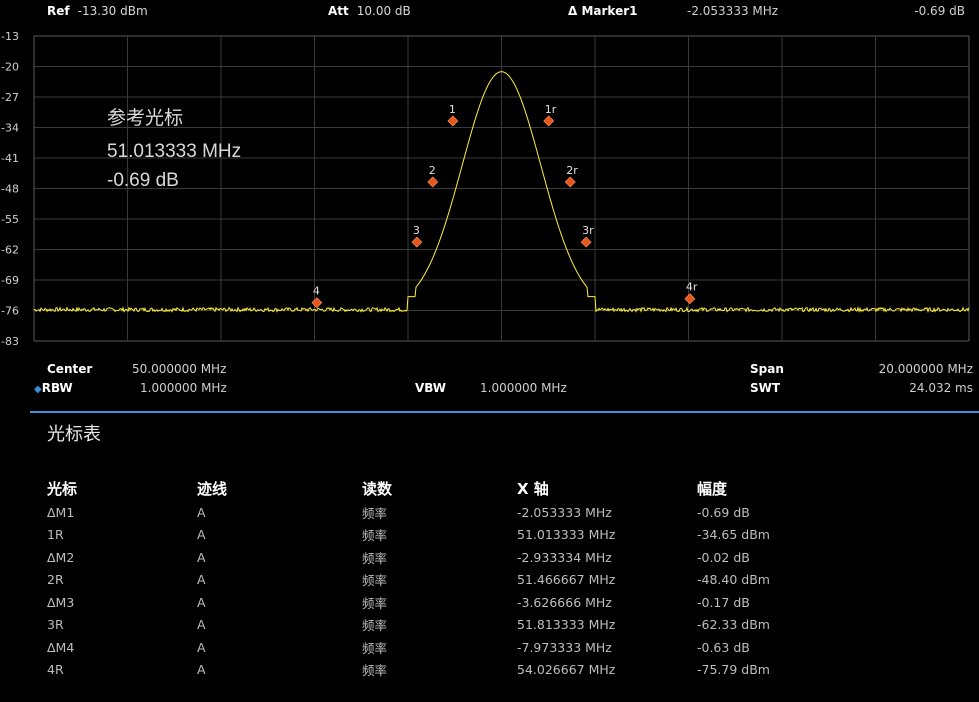 Image resolution: width=979 pixels, height=702 pixels. I want to click on cell-amp: -0.02 dB, so click(723, 557).